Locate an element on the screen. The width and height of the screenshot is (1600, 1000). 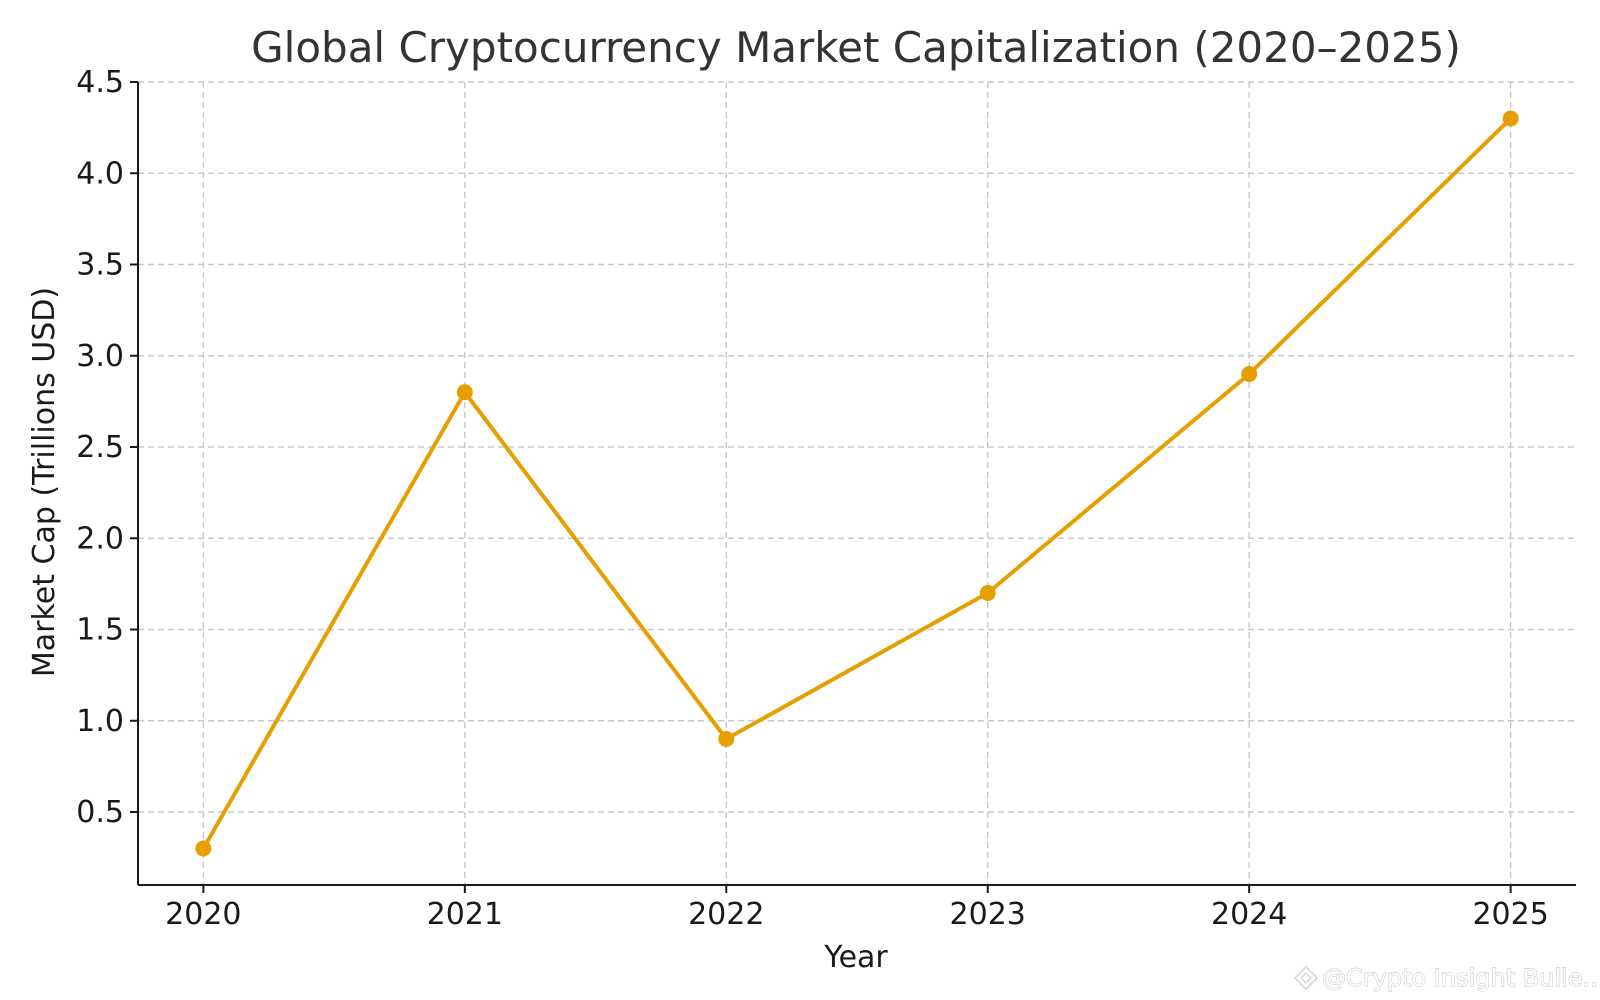
y-tick-label-1.0: 1.0 is located at coordinates (100, 721).